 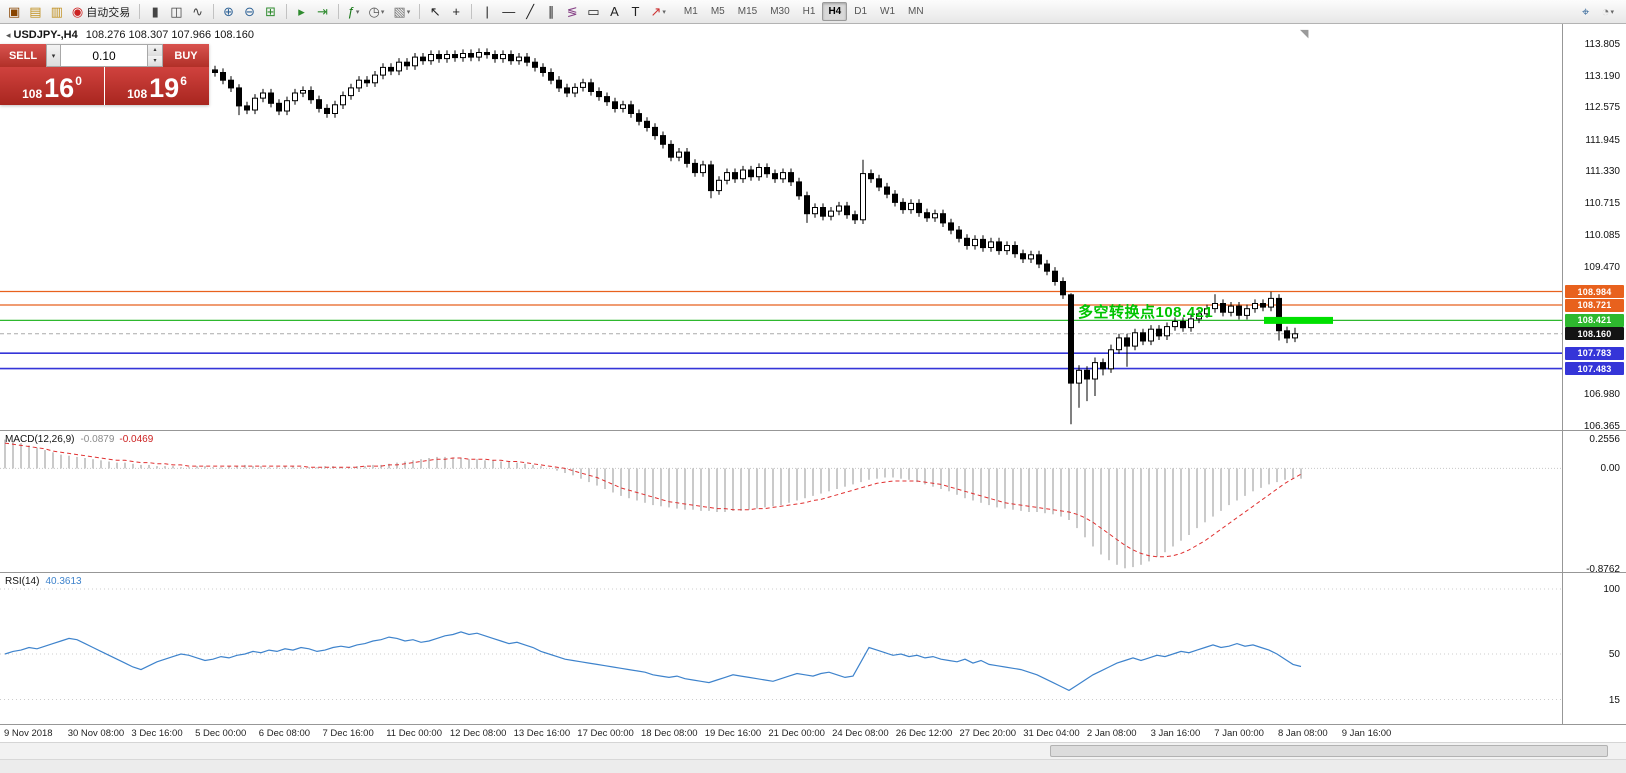 What do you see at coordinates (1602, 235) in the screenshot?
I see `price-axis-label: 110.085` at bounding box center [1602, 235].